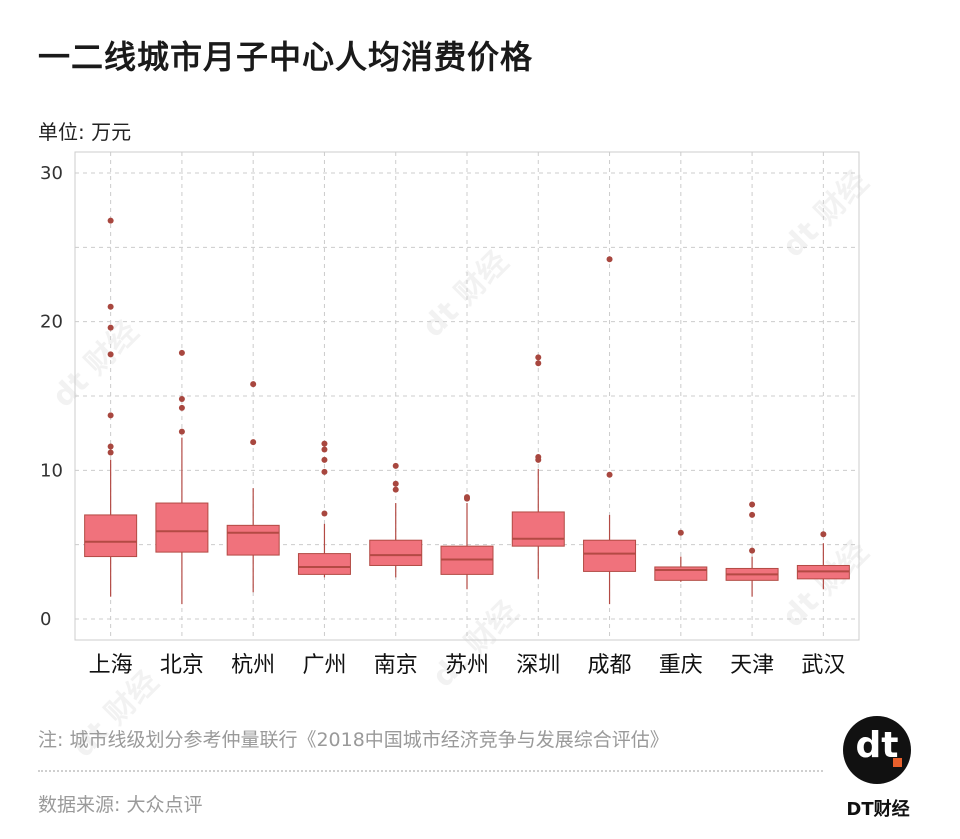 The width and height of the screenshot is (960, 839). I want to click on x-tick-label: 南京, so click(396, 665).